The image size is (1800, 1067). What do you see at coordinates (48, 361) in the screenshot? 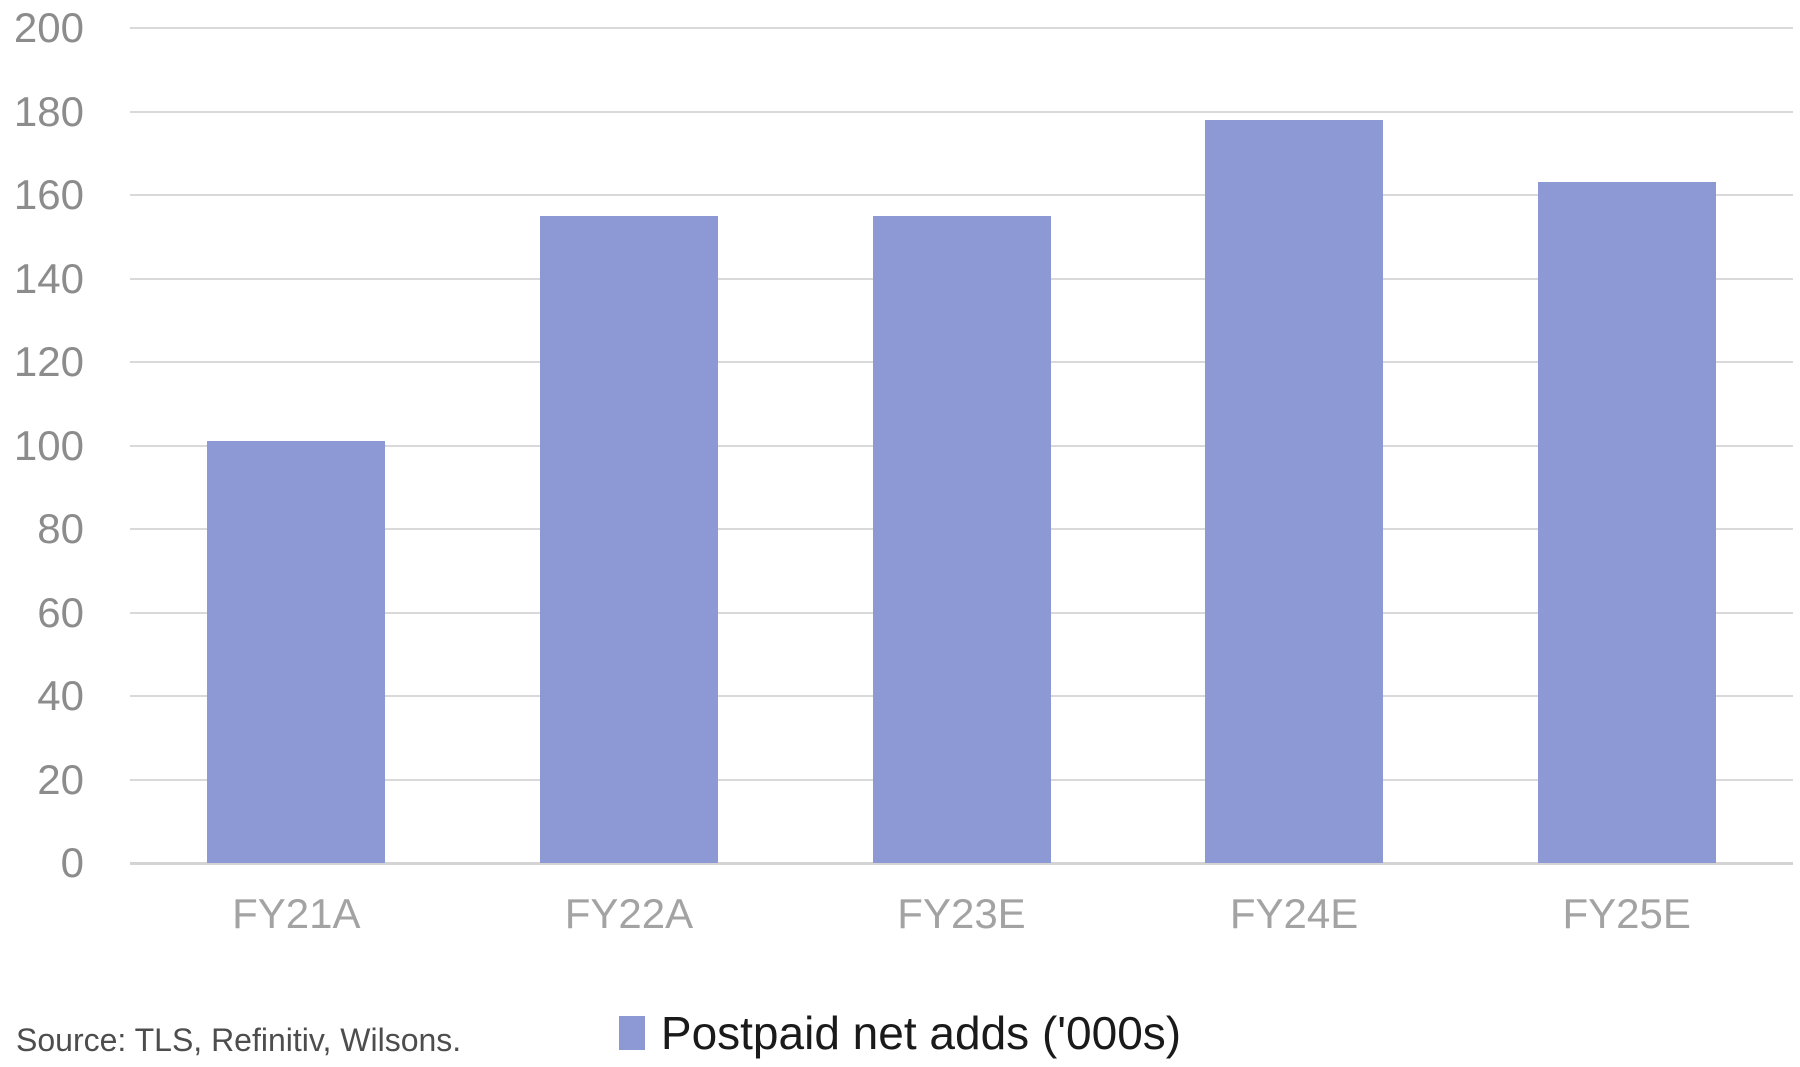
I see `y-tick-label: 120` at bounding box center [48, 361].